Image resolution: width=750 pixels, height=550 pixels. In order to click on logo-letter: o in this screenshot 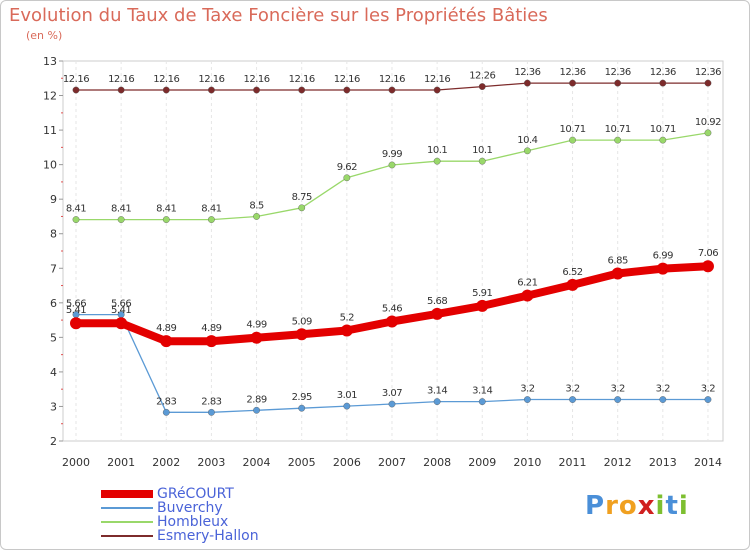, I will do `click(628, 506)`.